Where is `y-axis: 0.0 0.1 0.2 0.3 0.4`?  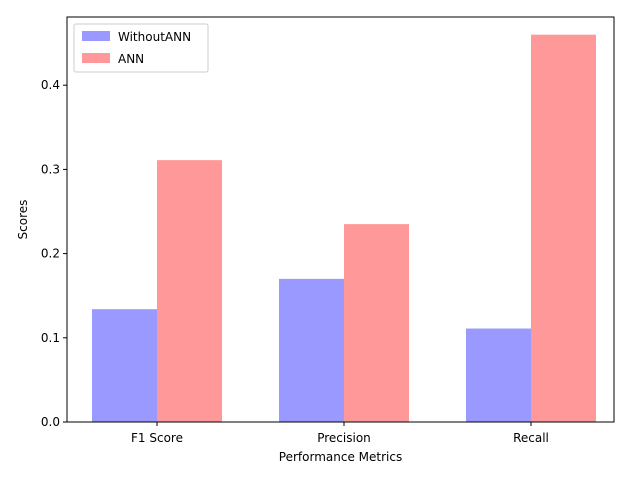
y-axis: 0.0 0.1 0.2 0.3 0.4 is located at coordinates (54, 253).